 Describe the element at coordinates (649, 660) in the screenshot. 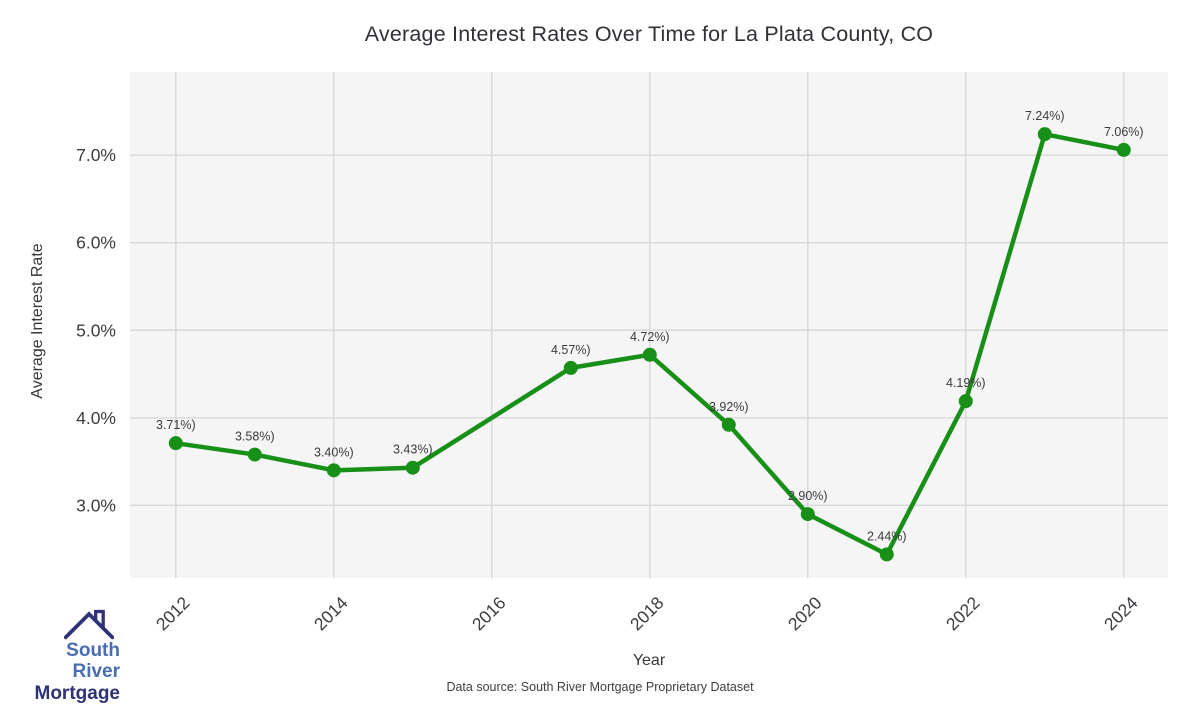

I see `x-axis-label: Year` at that location.